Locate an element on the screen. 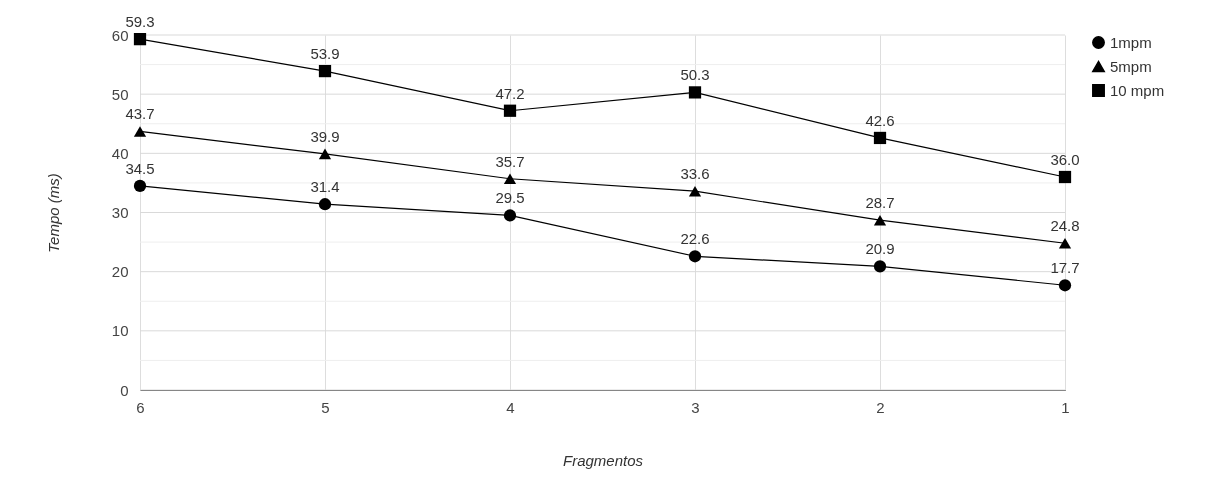 The height and width of the screenshot is (483, 1211). data-label: 53.9 is located at coordinates (325, 54).